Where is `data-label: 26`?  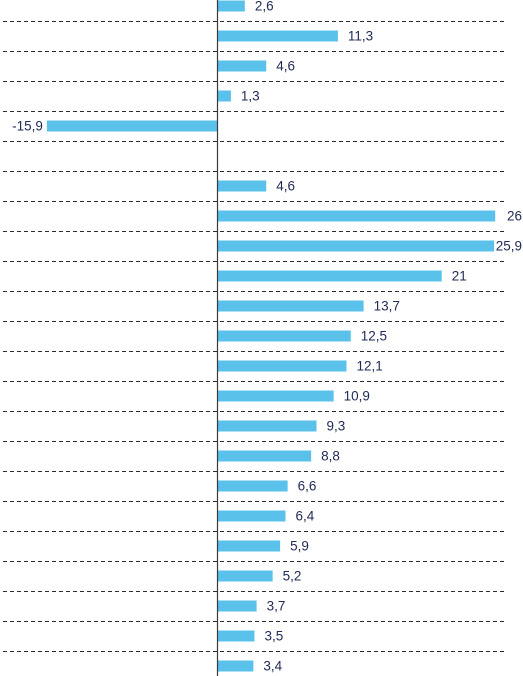
data-label: 26 is located at coordinates (514, 216).